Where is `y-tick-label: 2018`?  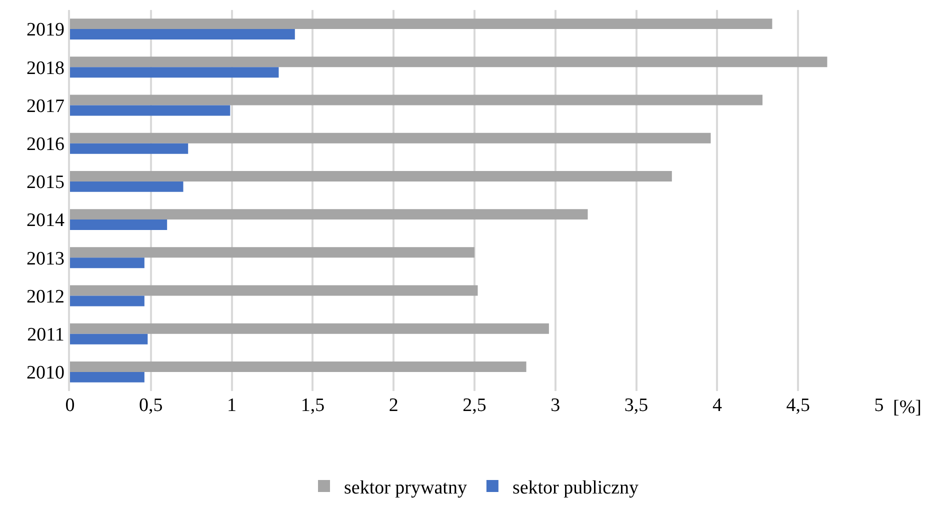 y-tick-label: 2018 is located at coordinates (45, 68).